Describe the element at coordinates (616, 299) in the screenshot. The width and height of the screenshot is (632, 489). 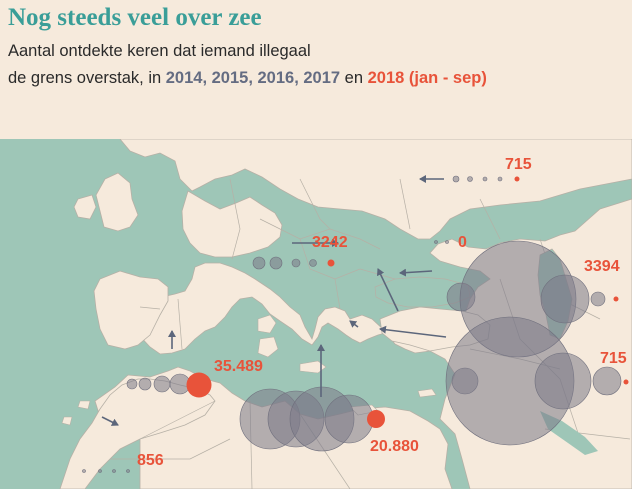
I see `bubble-eastland-2018` at that location.